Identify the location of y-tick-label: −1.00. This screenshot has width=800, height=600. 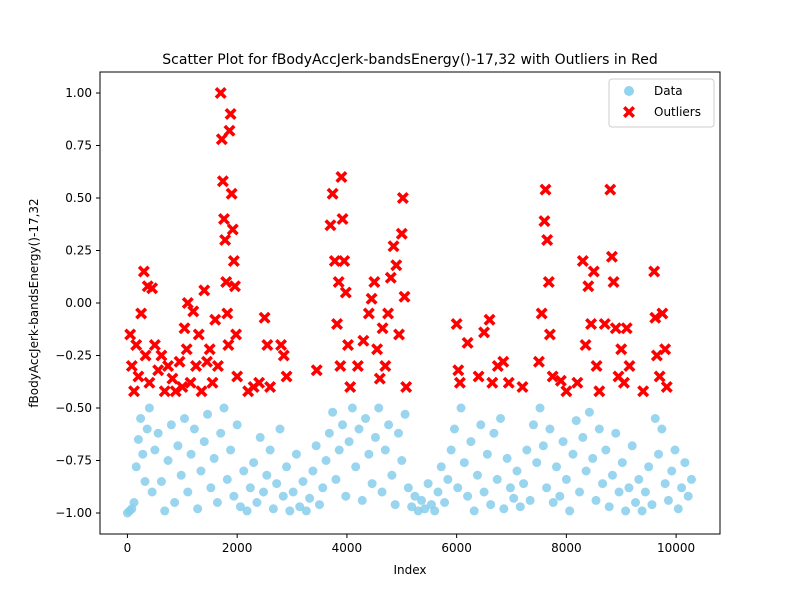
(73, 513).